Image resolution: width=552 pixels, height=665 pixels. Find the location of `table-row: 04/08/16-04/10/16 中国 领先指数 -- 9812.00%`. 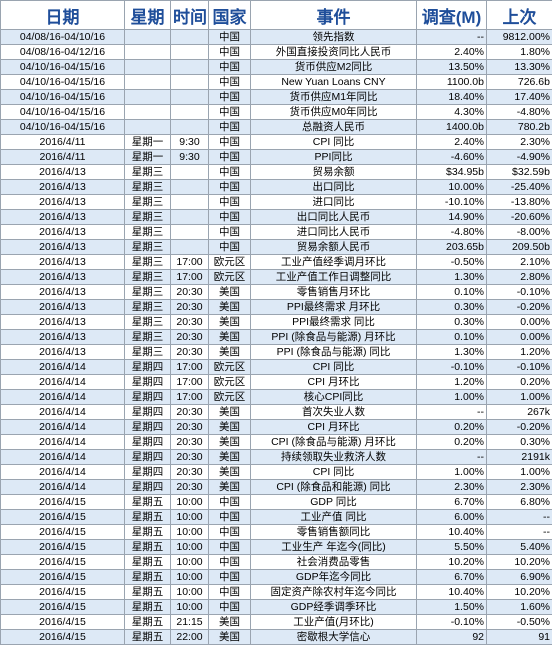

table-row: 04/08/16-04/10/16 中国 领先指数 -- 9812.00% is located at coordinates (276, 37).